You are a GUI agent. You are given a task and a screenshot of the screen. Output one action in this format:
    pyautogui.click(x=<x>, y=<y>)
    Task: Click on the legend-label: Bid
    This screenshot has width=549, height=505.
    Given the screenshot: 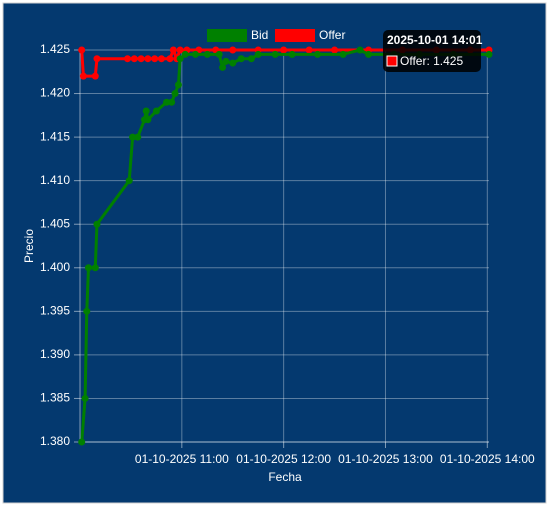 What is the action you would take?
    pyautogui.click(x=259, y=35)
    